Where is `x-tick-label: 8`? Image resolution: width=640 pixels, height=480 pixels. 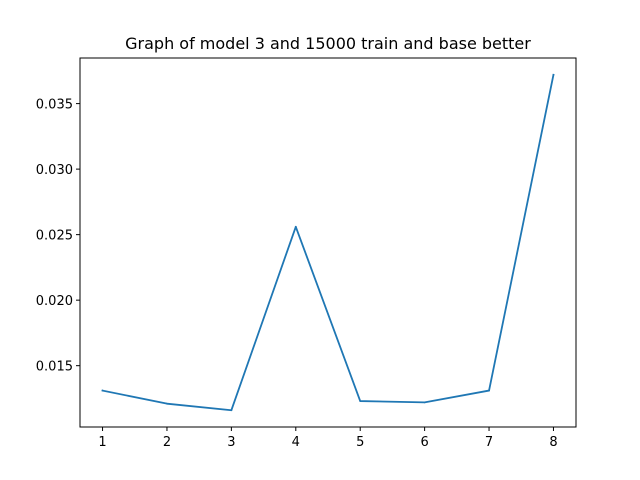
x-tick-label: 8 is located at coordinates (553, 442).